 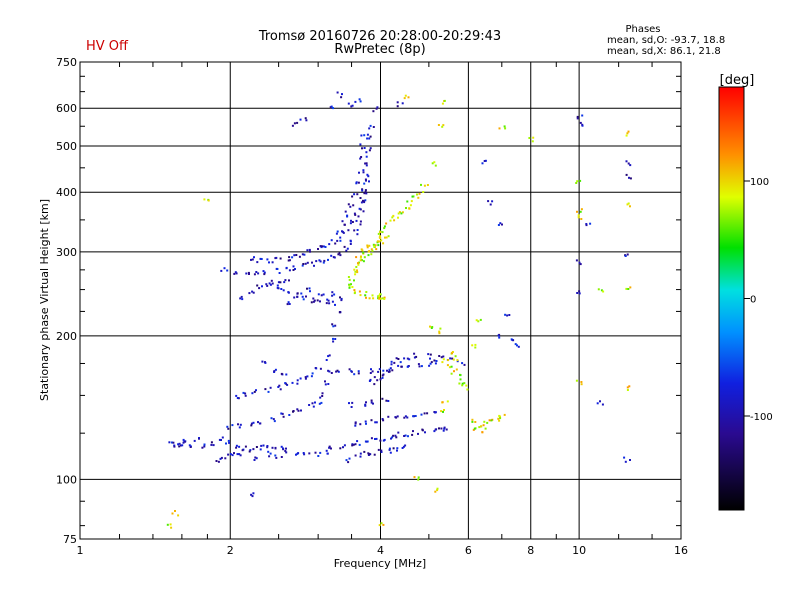 What do you see at coordinates (380, 563) in the screenshot?
I see `x-axis-label: Frequency [MHz]` at bounding box center [380, 563].